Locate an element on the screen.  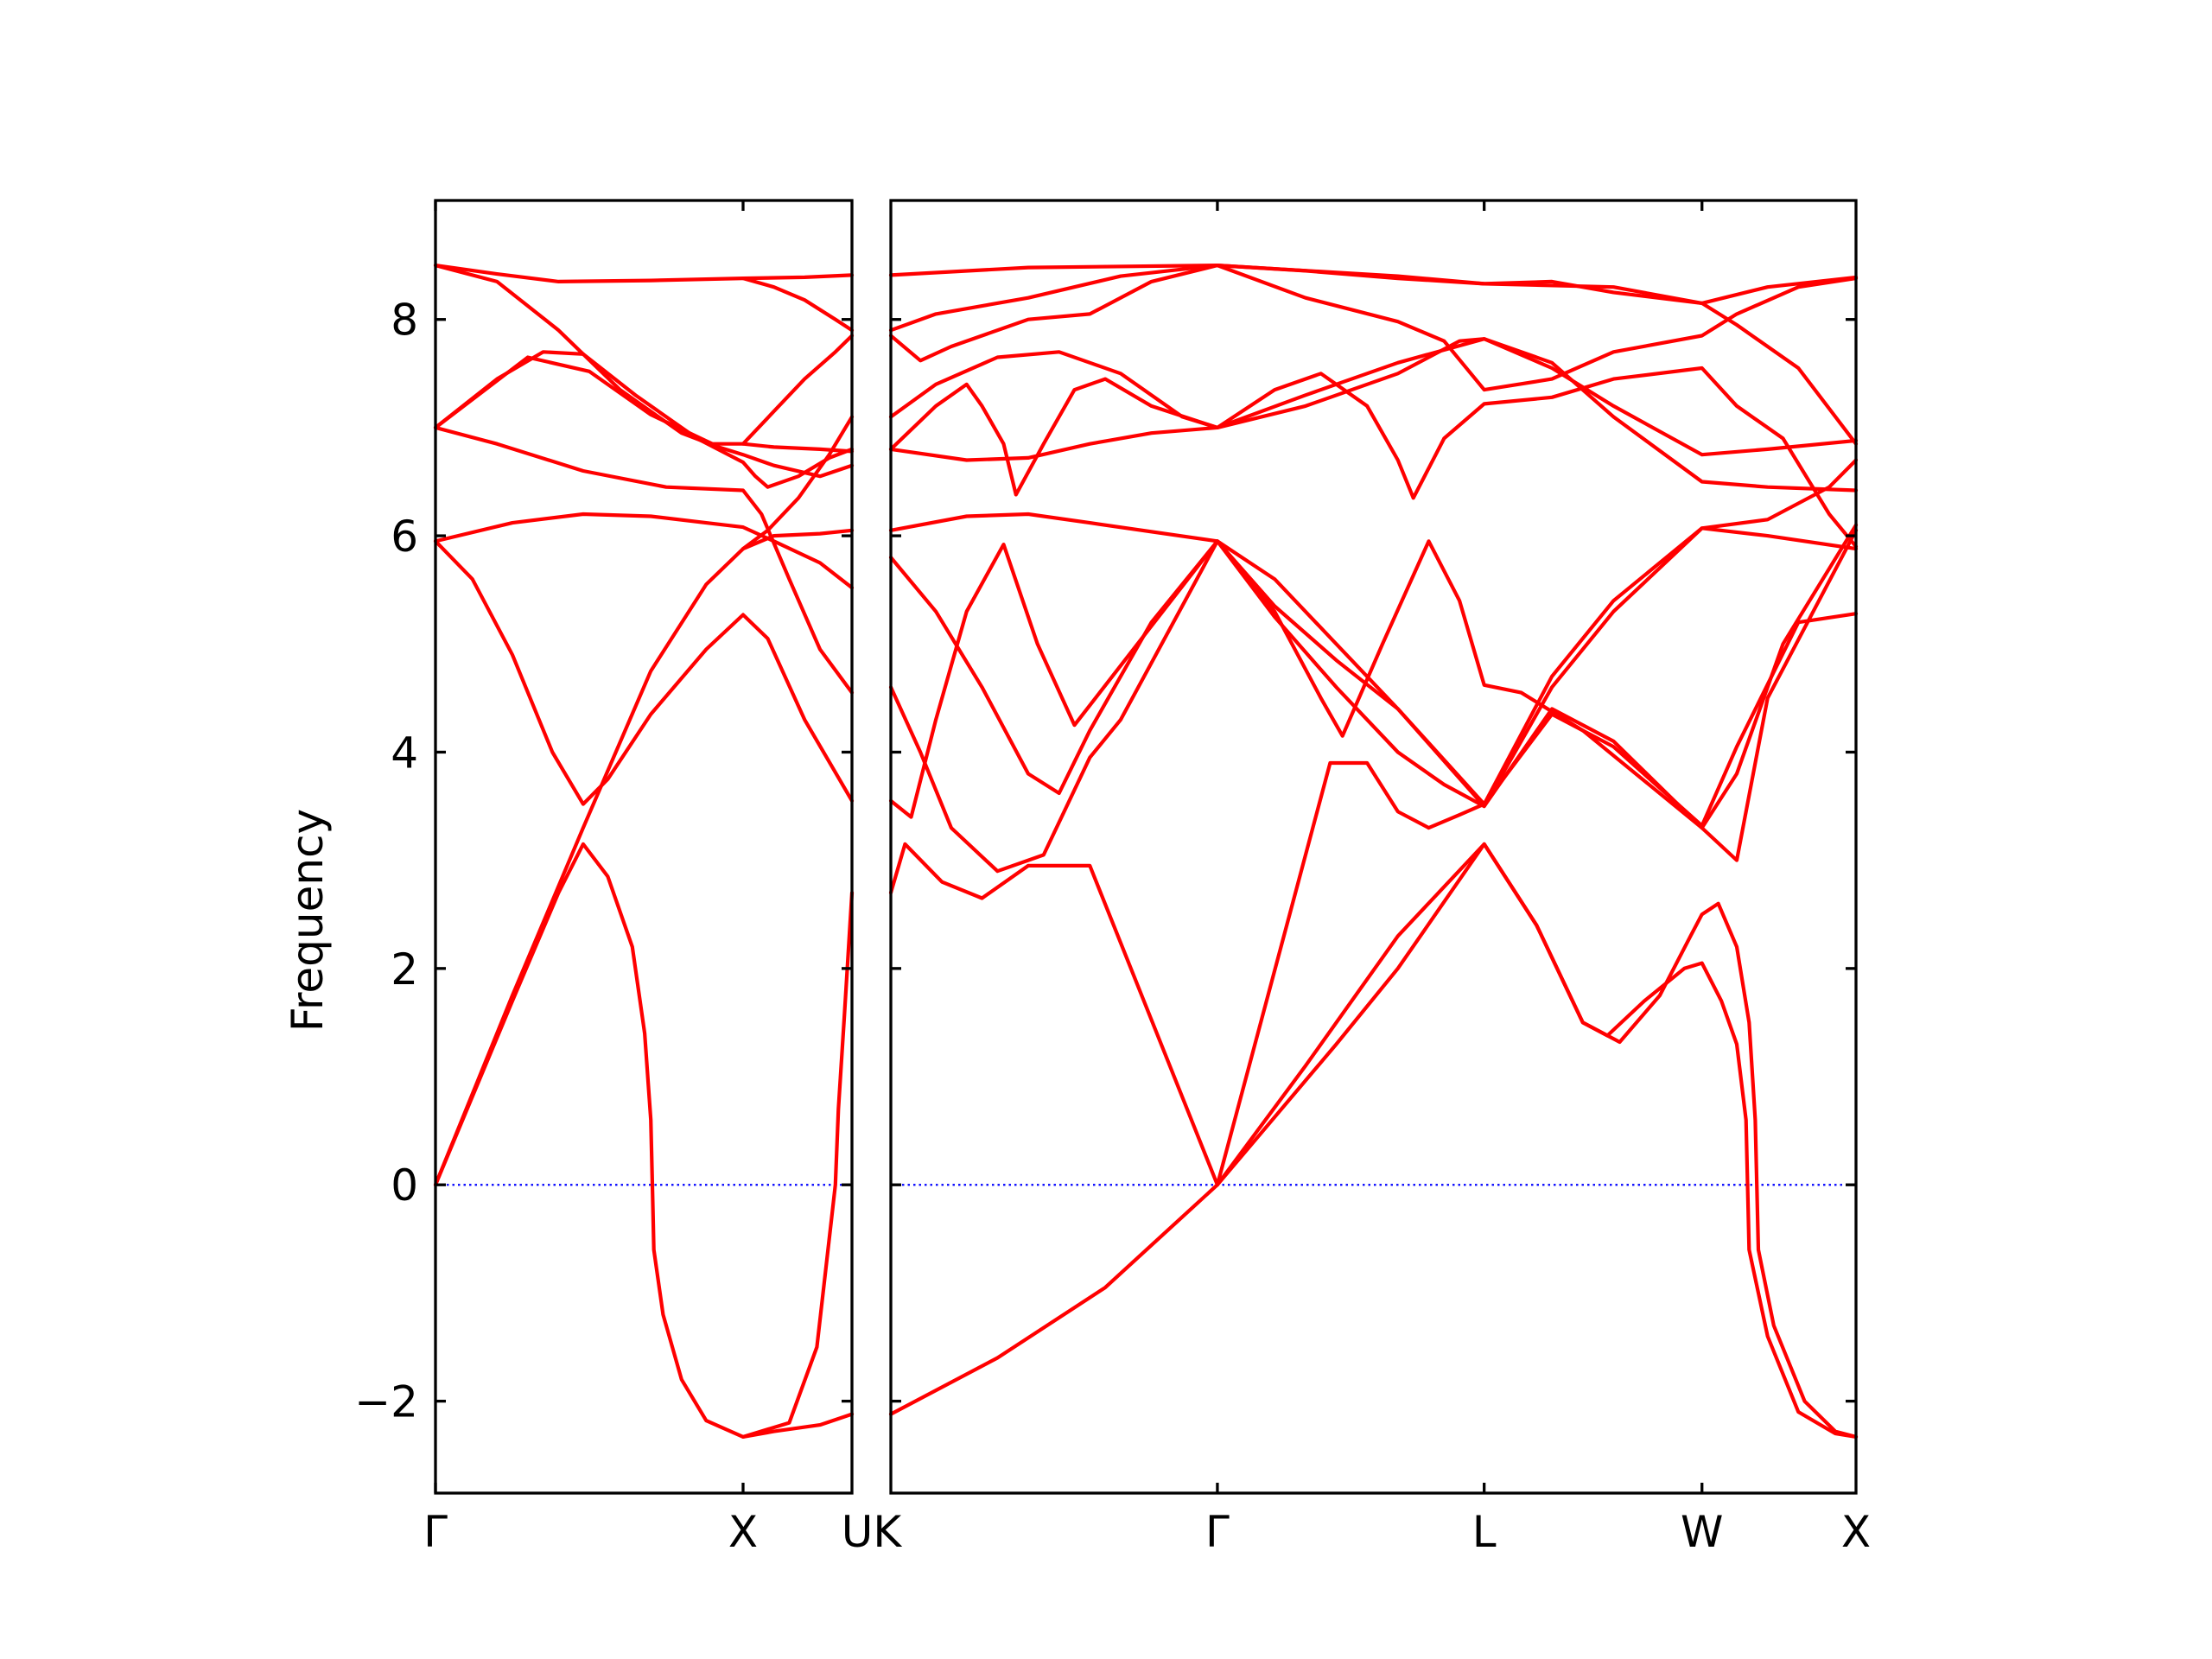
x-tick-label: L is located at coordinates (1484, 1532).